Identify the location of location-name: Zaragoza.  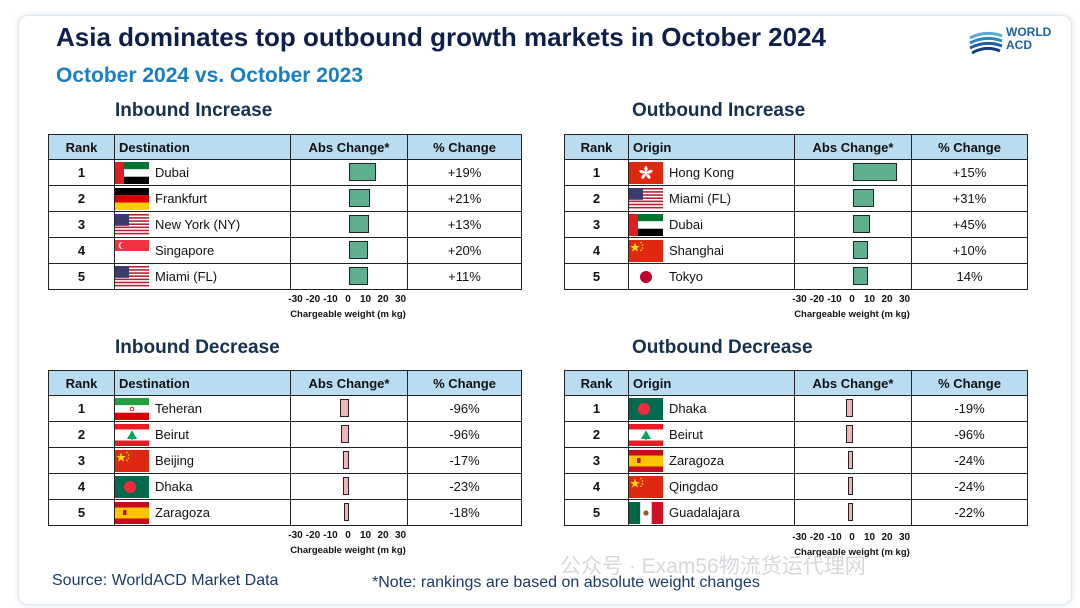
(696, 460).